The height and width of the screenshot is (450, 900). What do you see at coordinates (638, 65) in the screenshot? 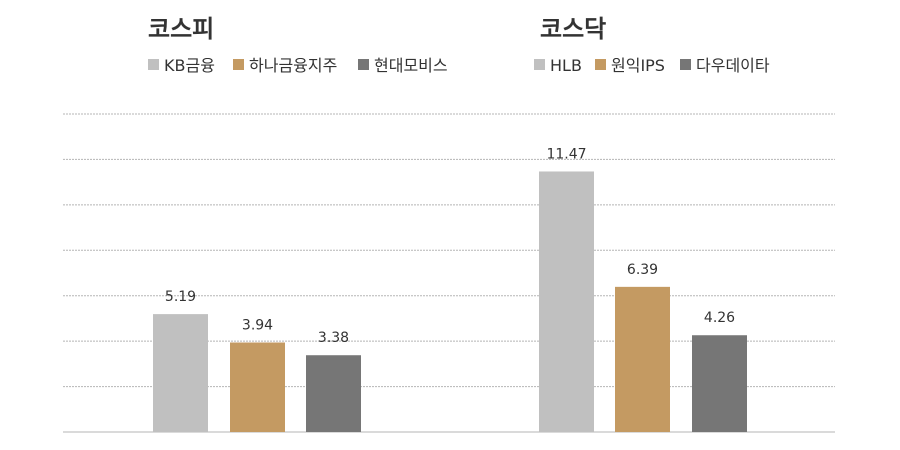
I see `legend-label: 원익IPS` at bounding box center [638, 65].